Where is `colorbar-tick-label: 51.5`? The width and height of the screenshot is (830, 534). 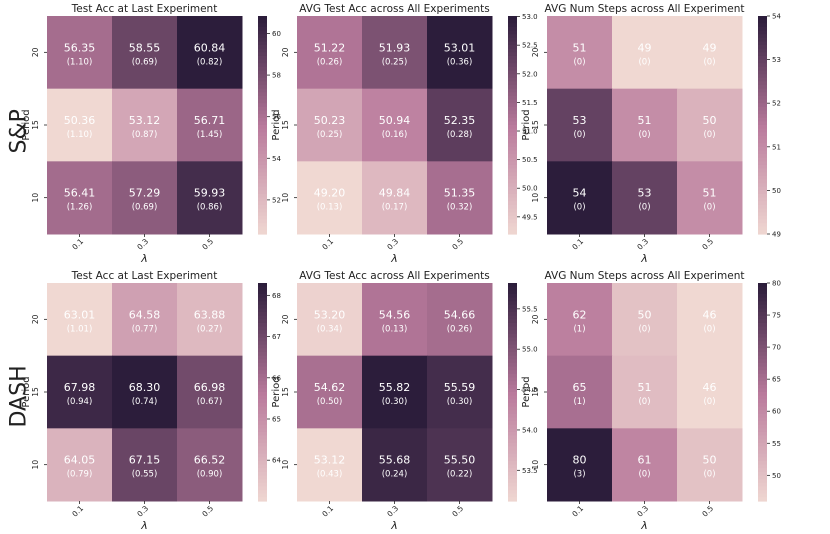 colorbar-tick-label: 51.5 is located at coordinates (530, 103).